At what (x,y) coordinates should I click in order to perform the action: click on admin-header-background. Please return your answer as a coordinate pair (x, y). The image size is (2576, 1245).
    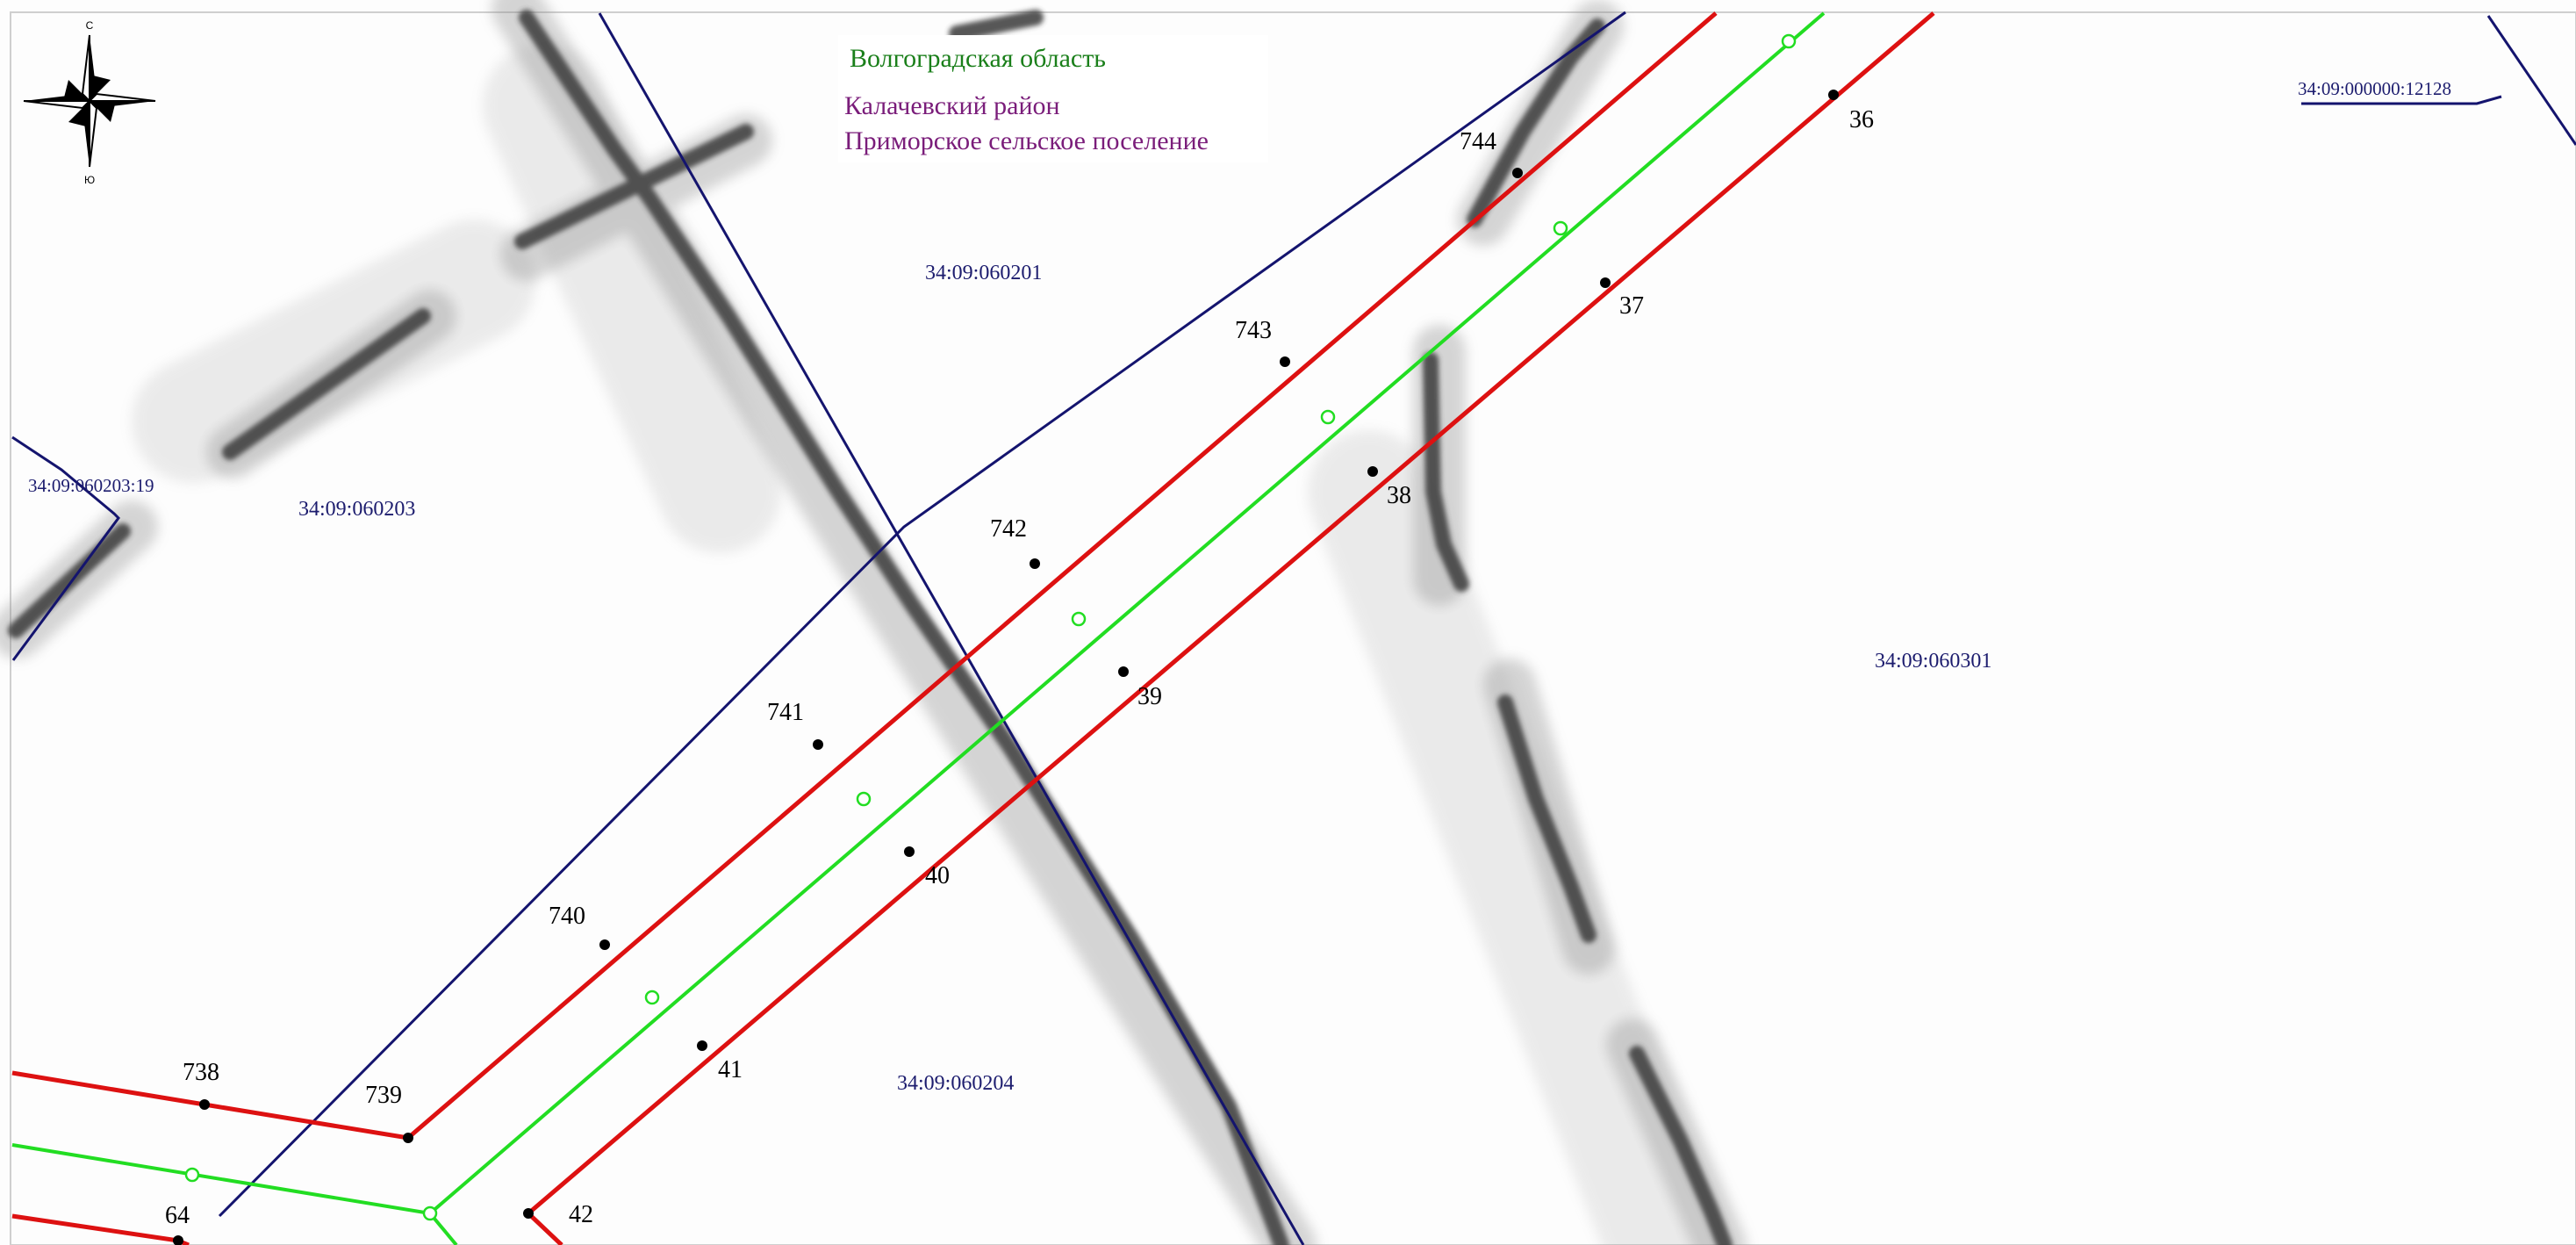
    Looking at the image, I should click on (1053, 98).